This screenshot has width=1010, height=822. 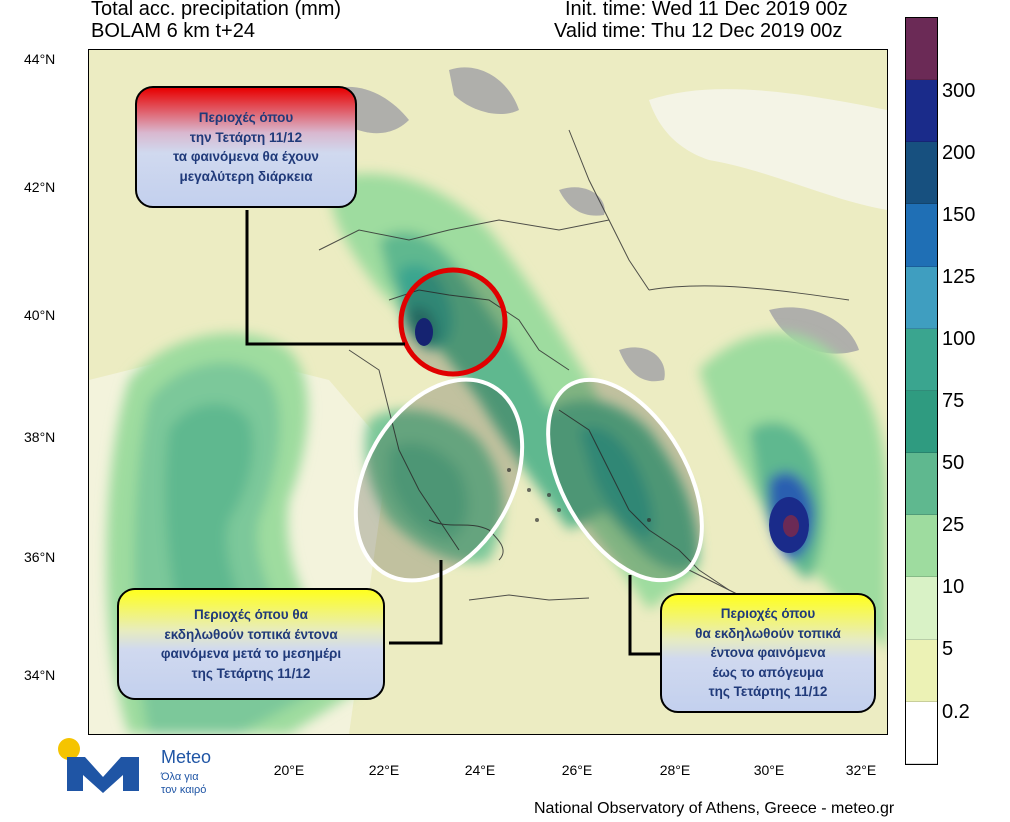 I want to click on colorbar-label: 10, so click(x=953, y=587).